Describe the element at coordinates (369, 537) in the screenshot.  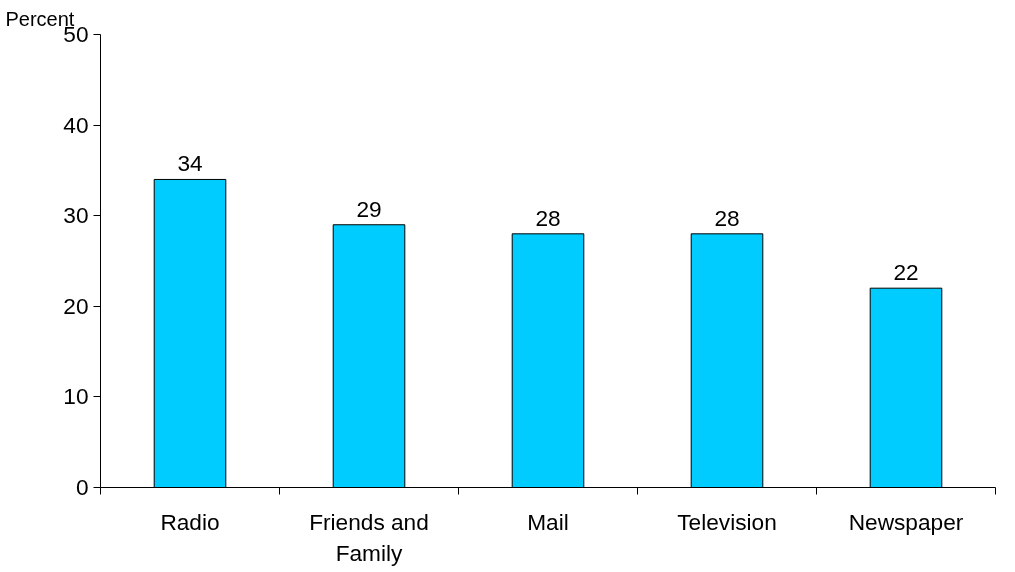
I see `x-tick-label: Friends and Family` at that location.